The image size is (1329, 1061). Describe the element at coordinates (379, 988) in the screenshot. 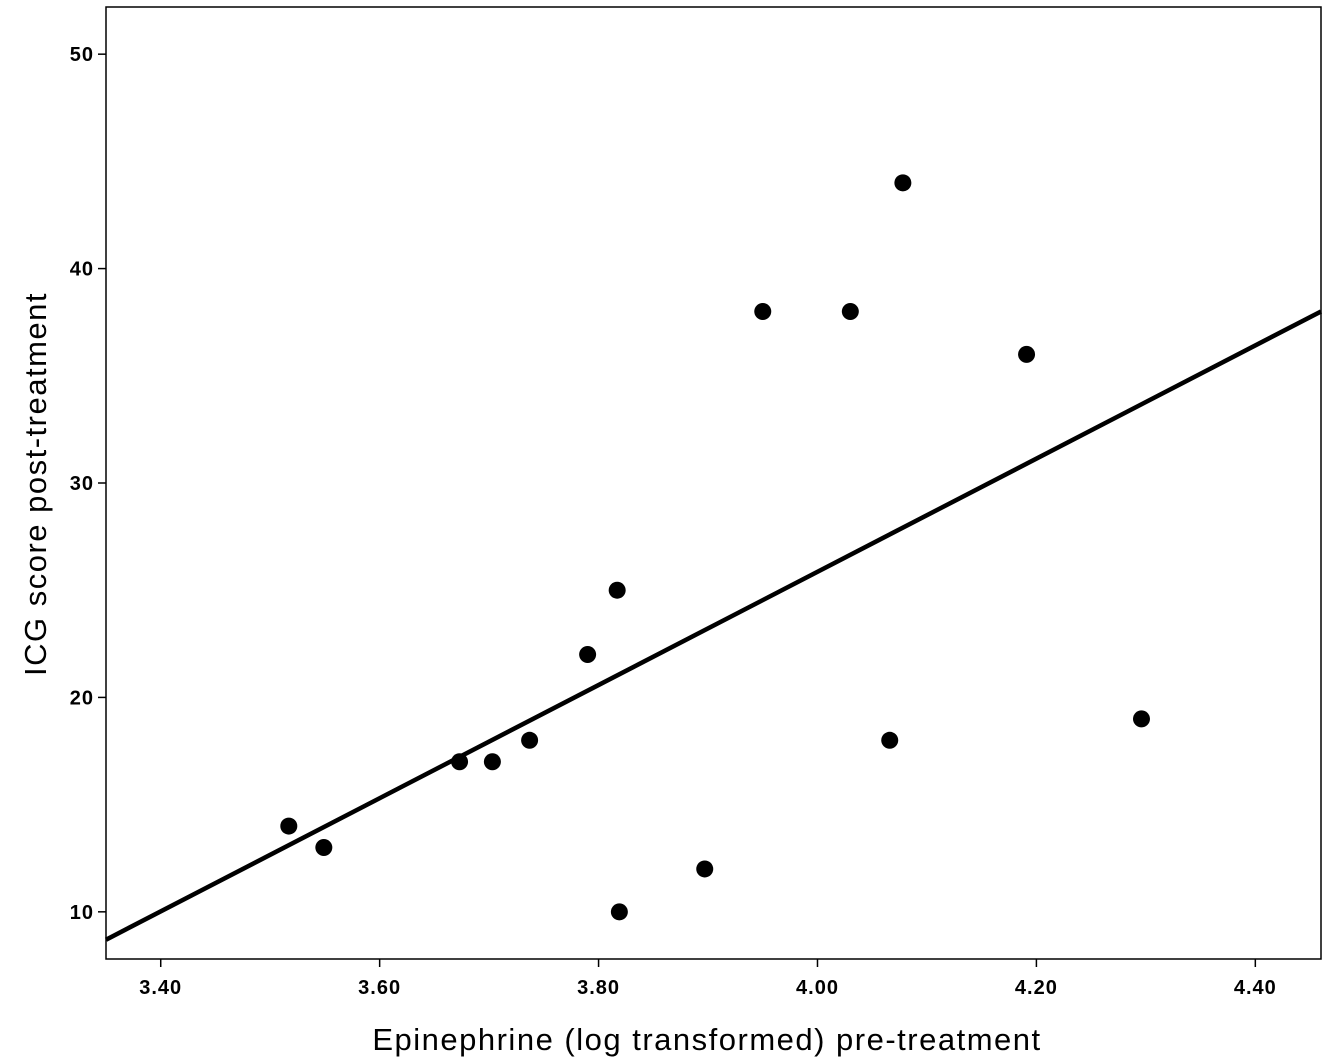

I see `x-tick-label: 3.60` at that location.